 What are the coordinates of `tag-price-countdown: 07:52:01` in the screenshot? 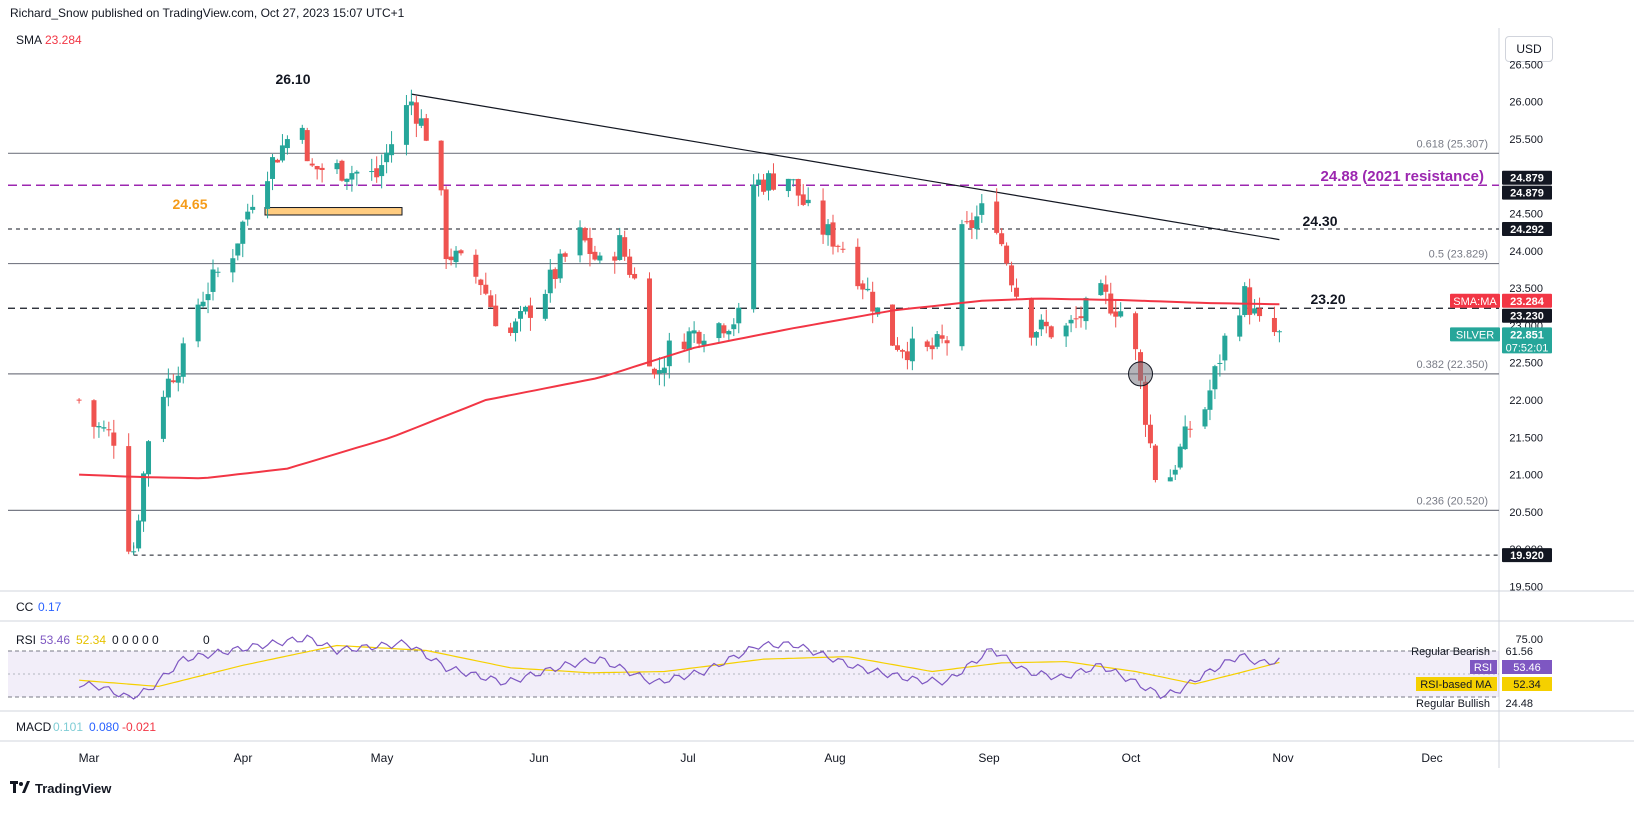 It's located at (1527, 348).